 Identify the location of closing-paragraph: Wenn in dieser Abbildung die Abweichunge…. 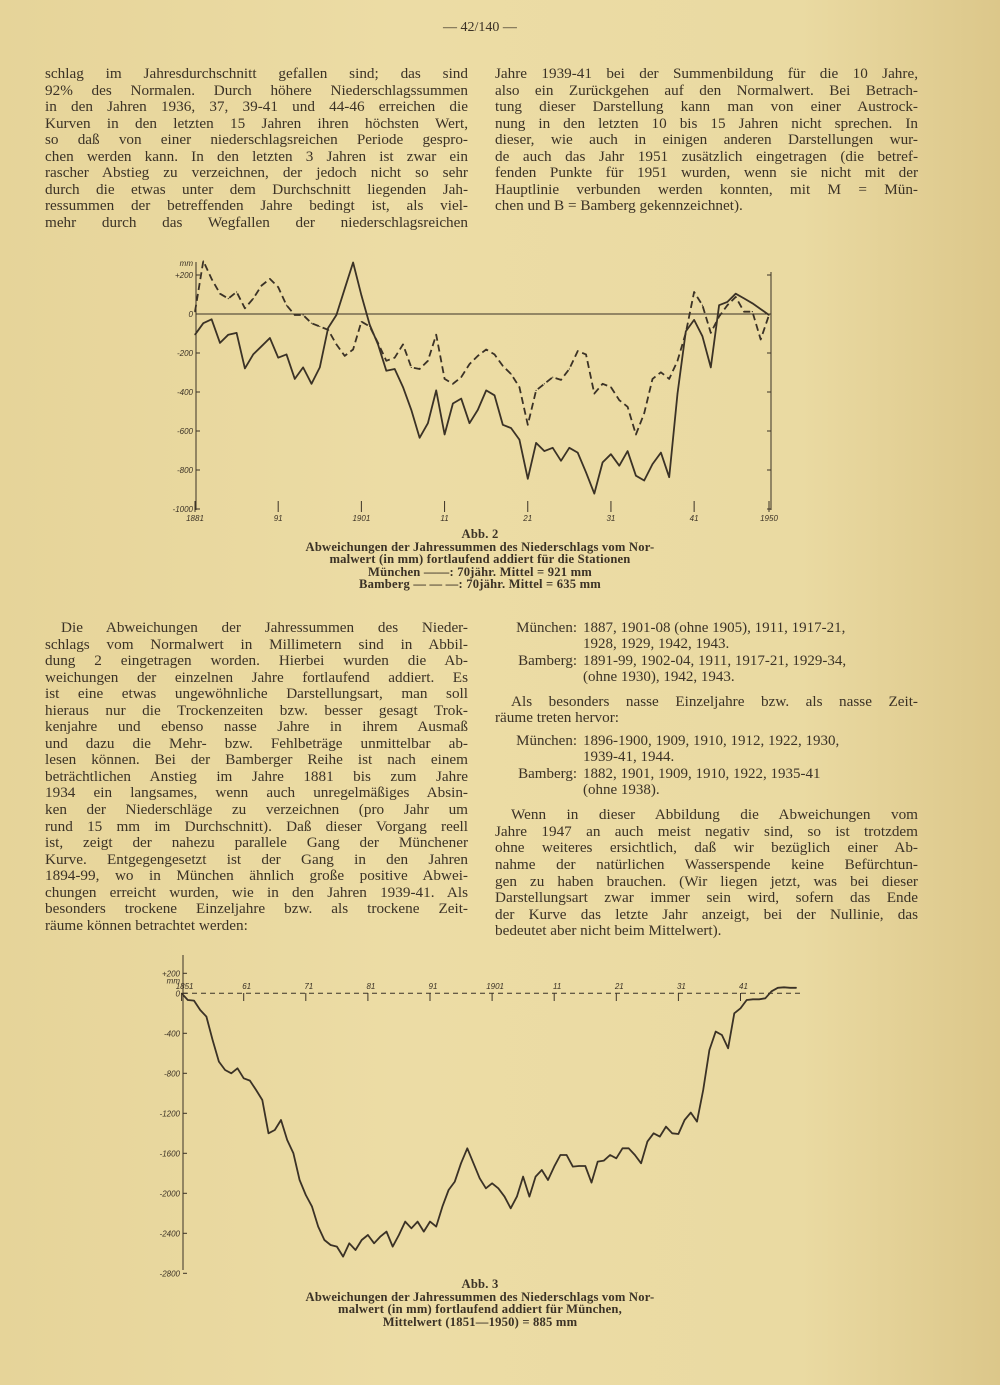
(706, 873).